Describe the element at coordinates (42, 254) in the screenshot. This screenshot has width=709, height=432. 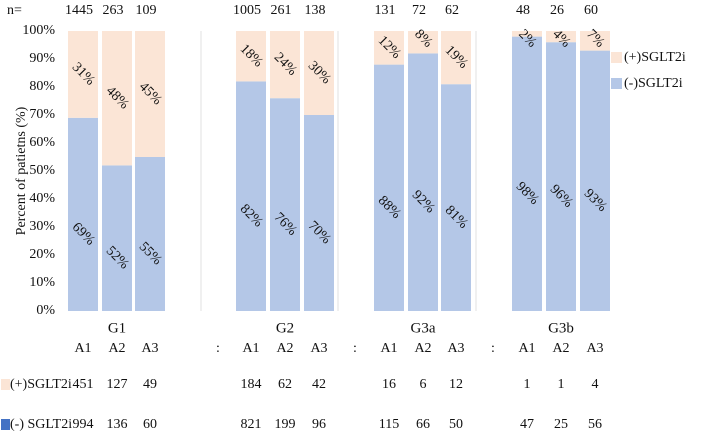
I see `y-tick-20: 20%` at that location.